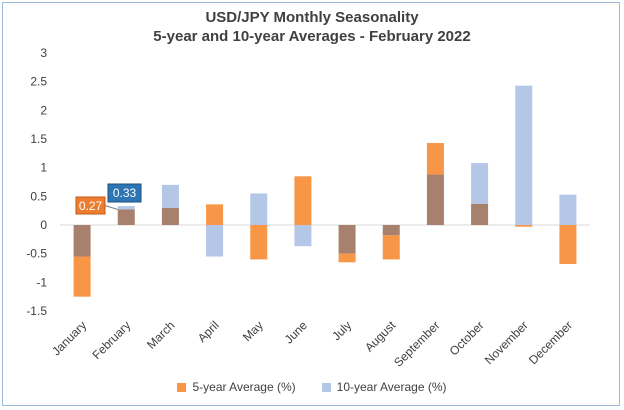  I want to click on x-tick-label: April, so click(208, 331).